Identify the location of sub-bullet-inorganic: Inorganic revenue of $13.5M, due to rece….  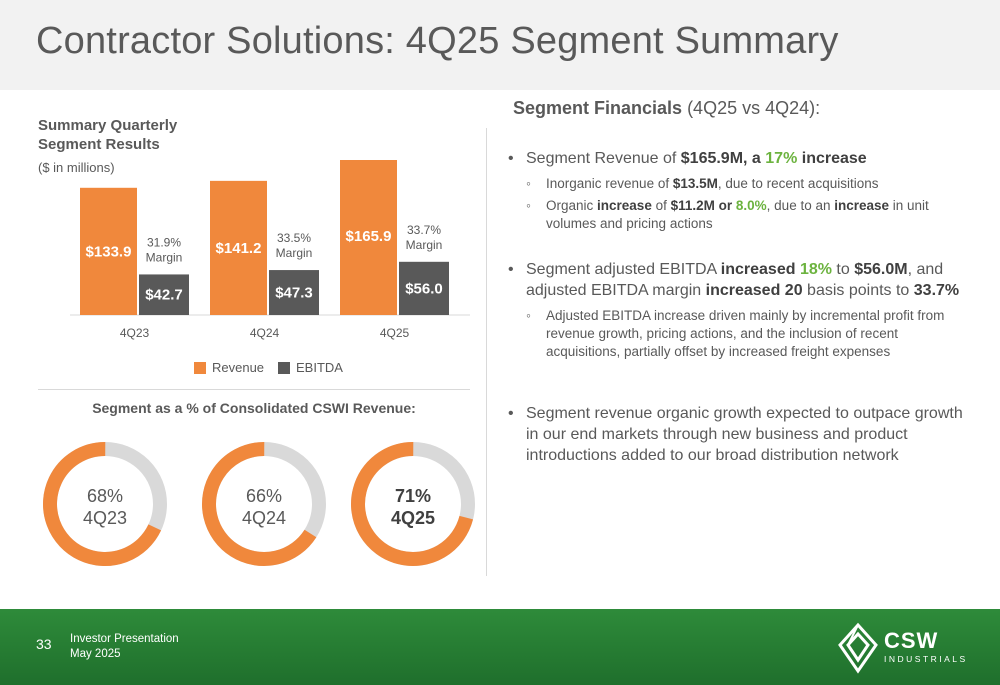
(739, 184).